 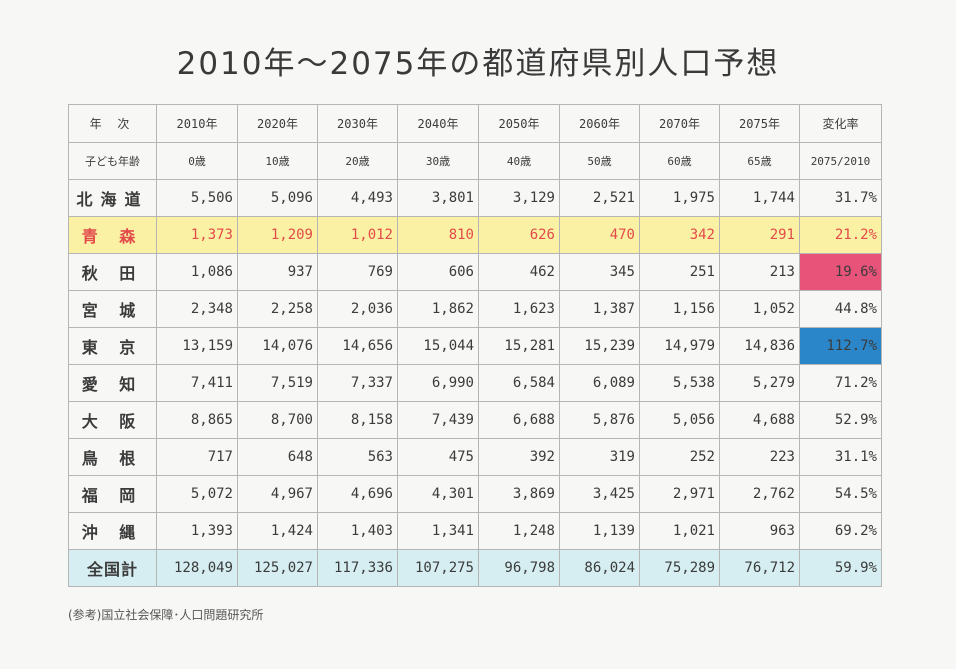 What do you see at coordinates (197, 309) in the screenshot?
I see `population-cell: 2,348` at bounding box center [197, 309].